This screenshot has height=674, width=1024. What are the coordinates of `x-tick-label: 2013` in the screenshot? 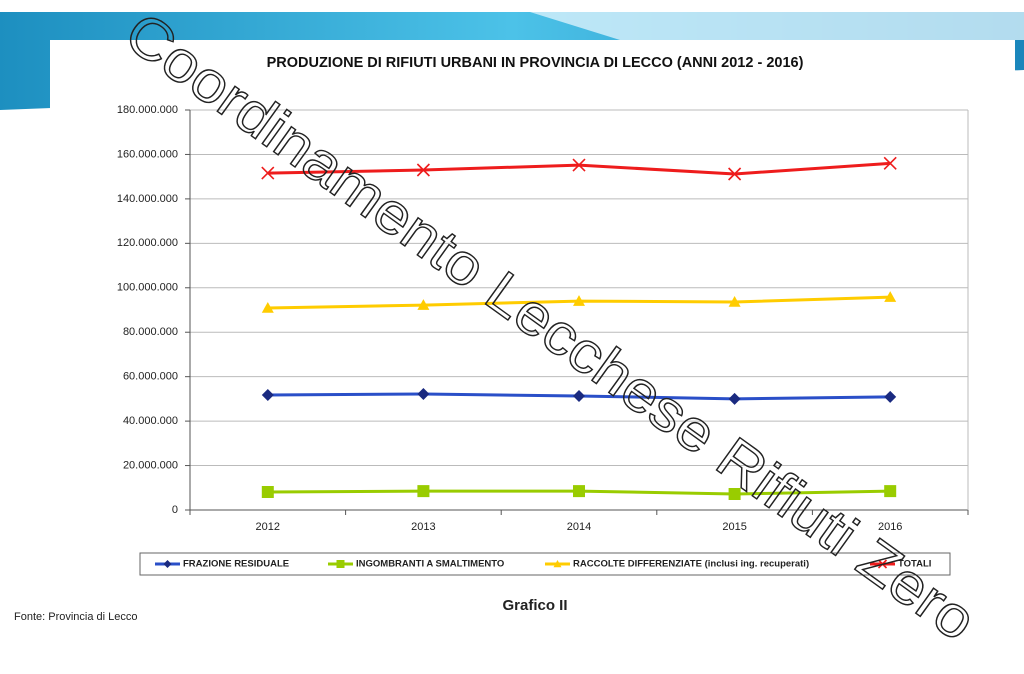 It's located at (423, 527).